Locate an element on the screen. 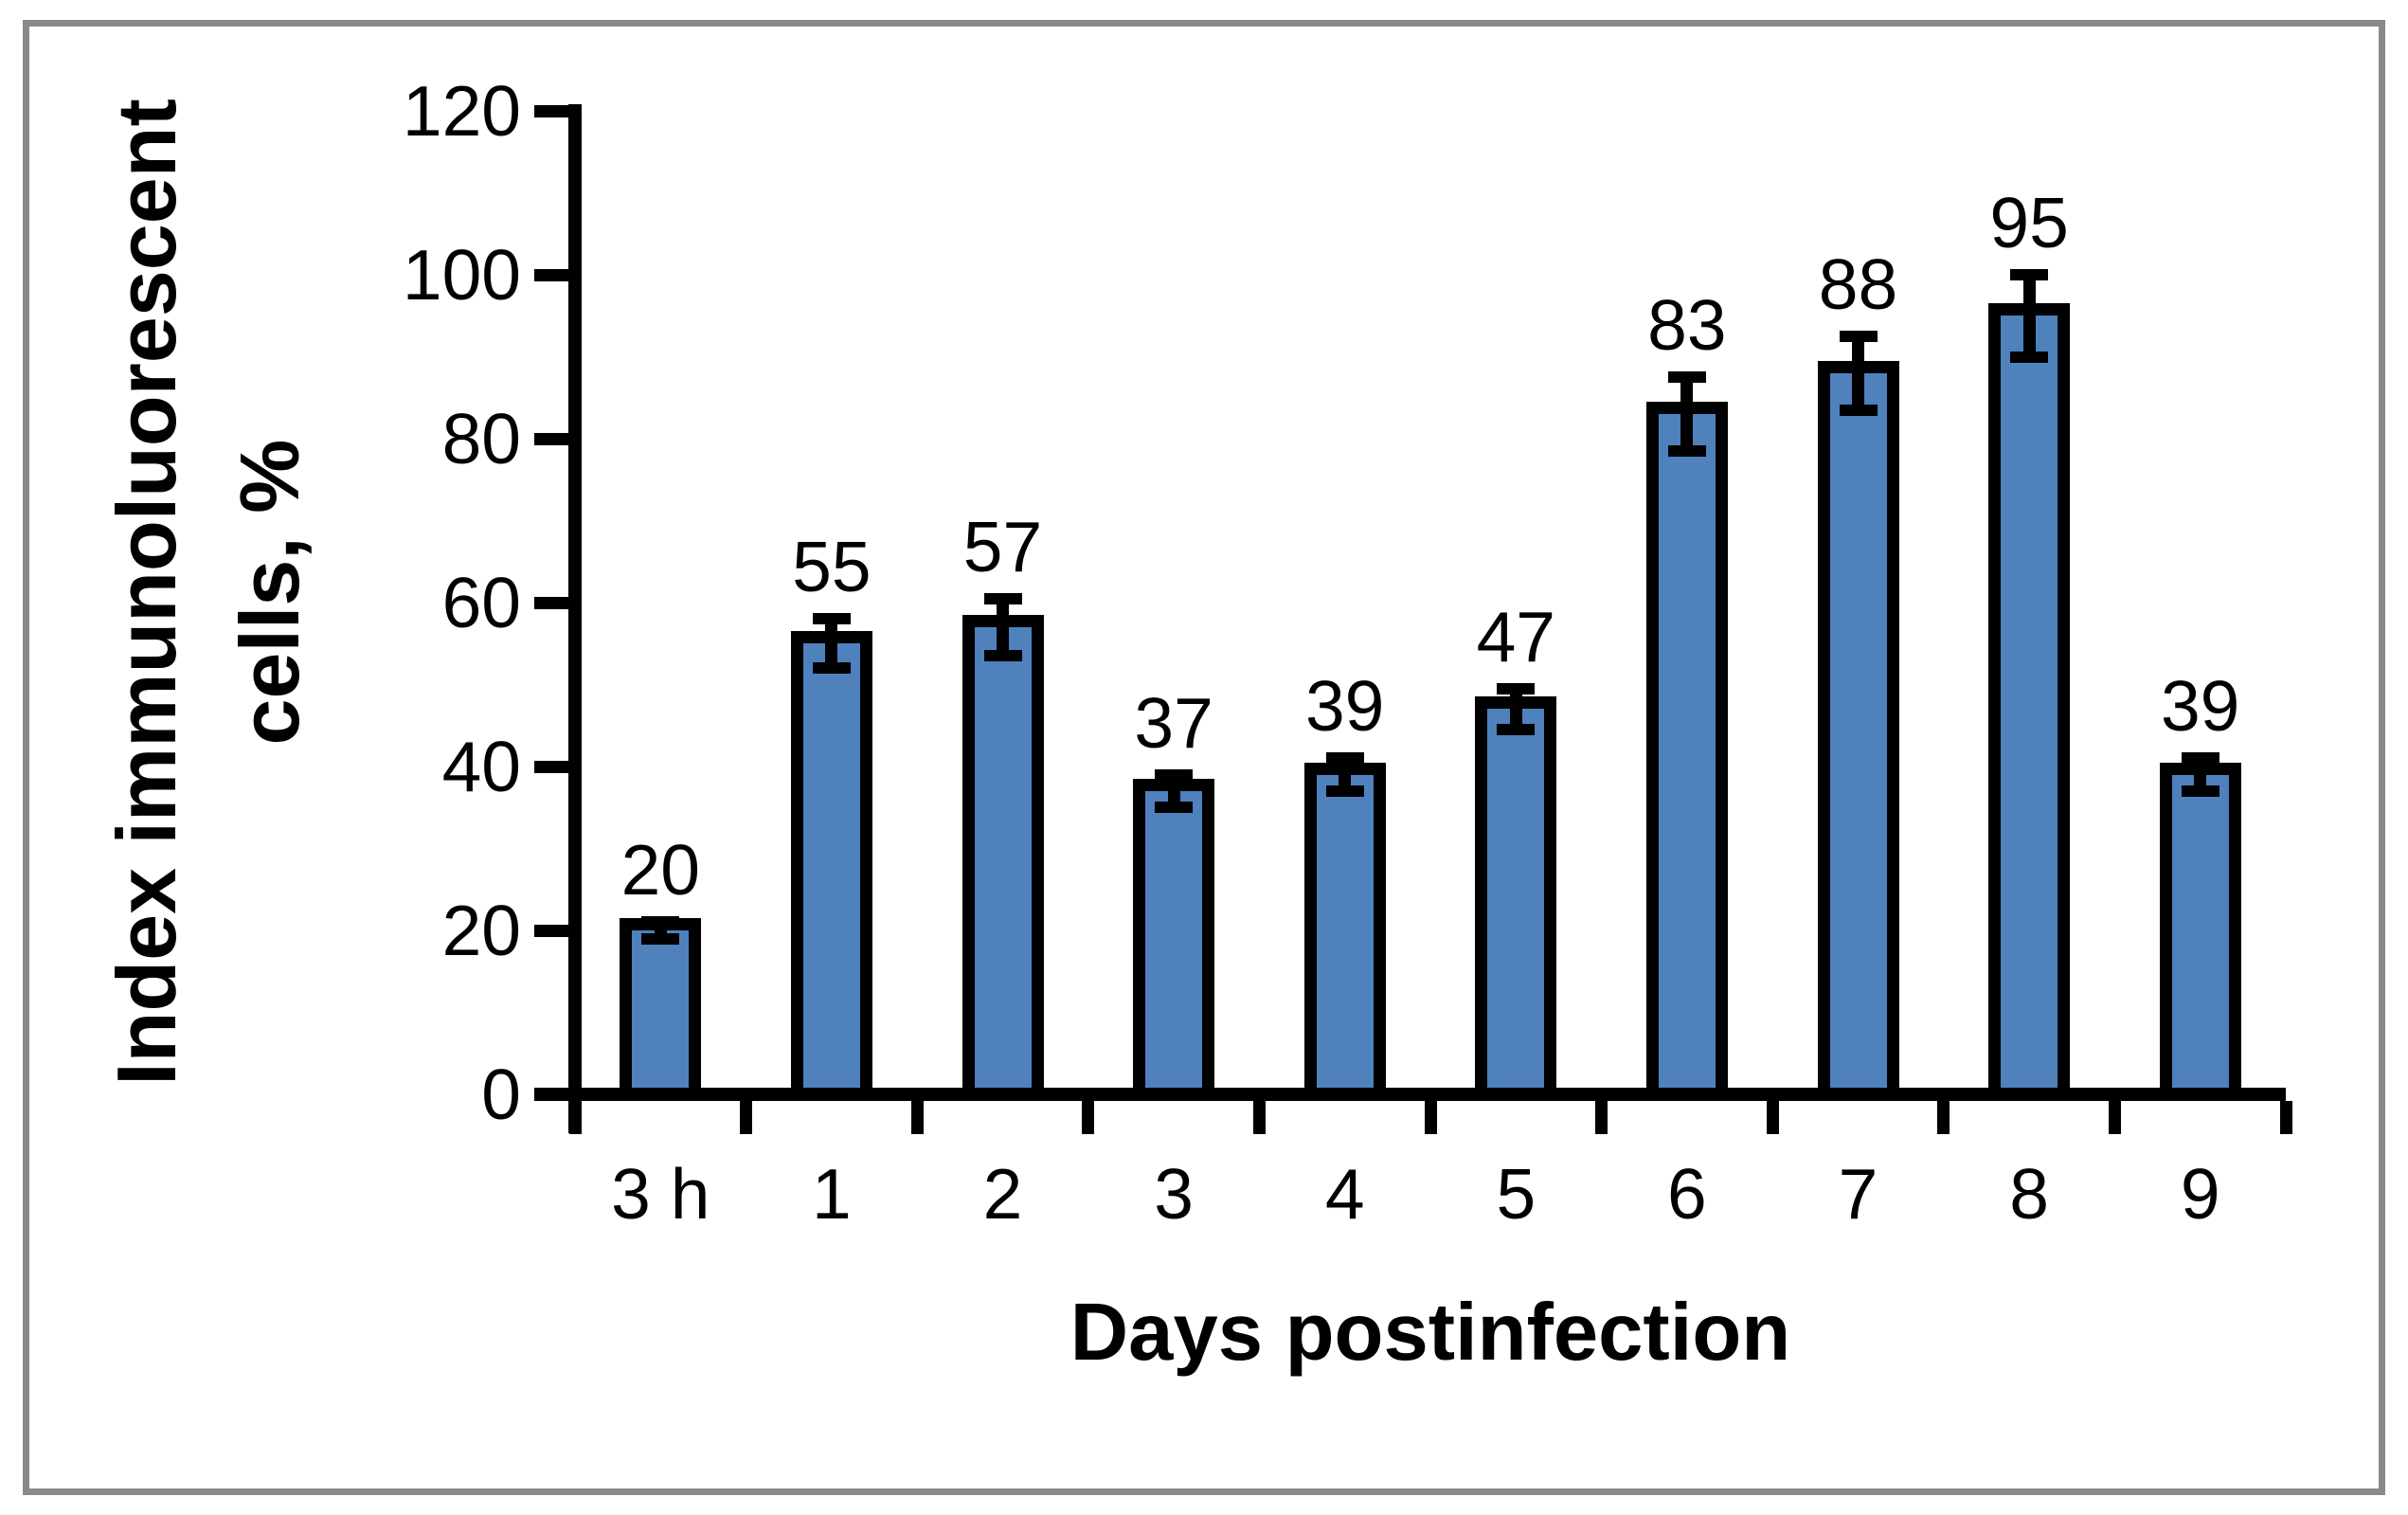 The height and width of the screenshot is (1515, 2408). y-tick-label: 0 is located at coordinates (501, 1094).